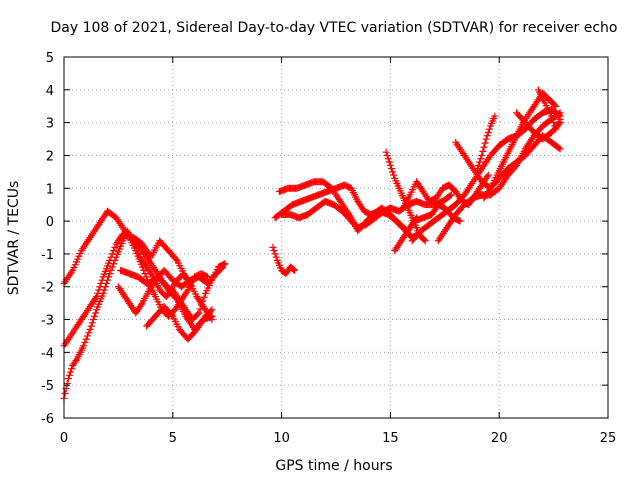  Describe the element at coordinates (14, 238) in the screenshot. I see `y-axis-label: SDTVAR / TECUs` at that location.